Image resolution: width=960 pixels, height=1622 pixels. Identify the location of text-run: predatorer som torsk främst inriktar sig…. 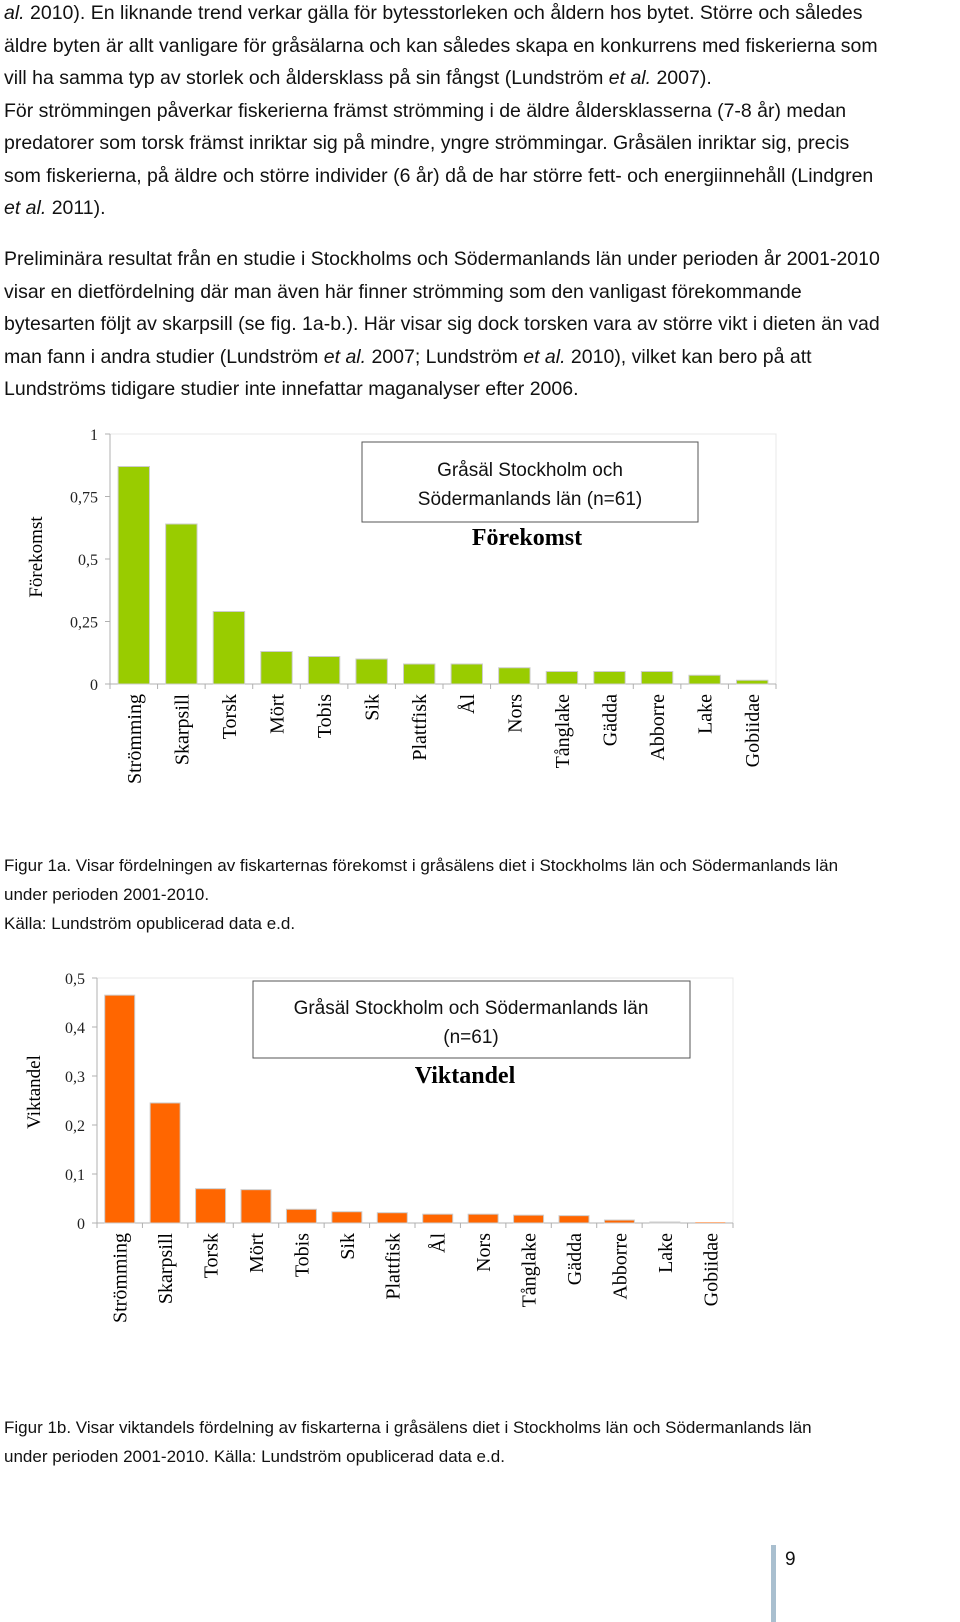
(427, 143).